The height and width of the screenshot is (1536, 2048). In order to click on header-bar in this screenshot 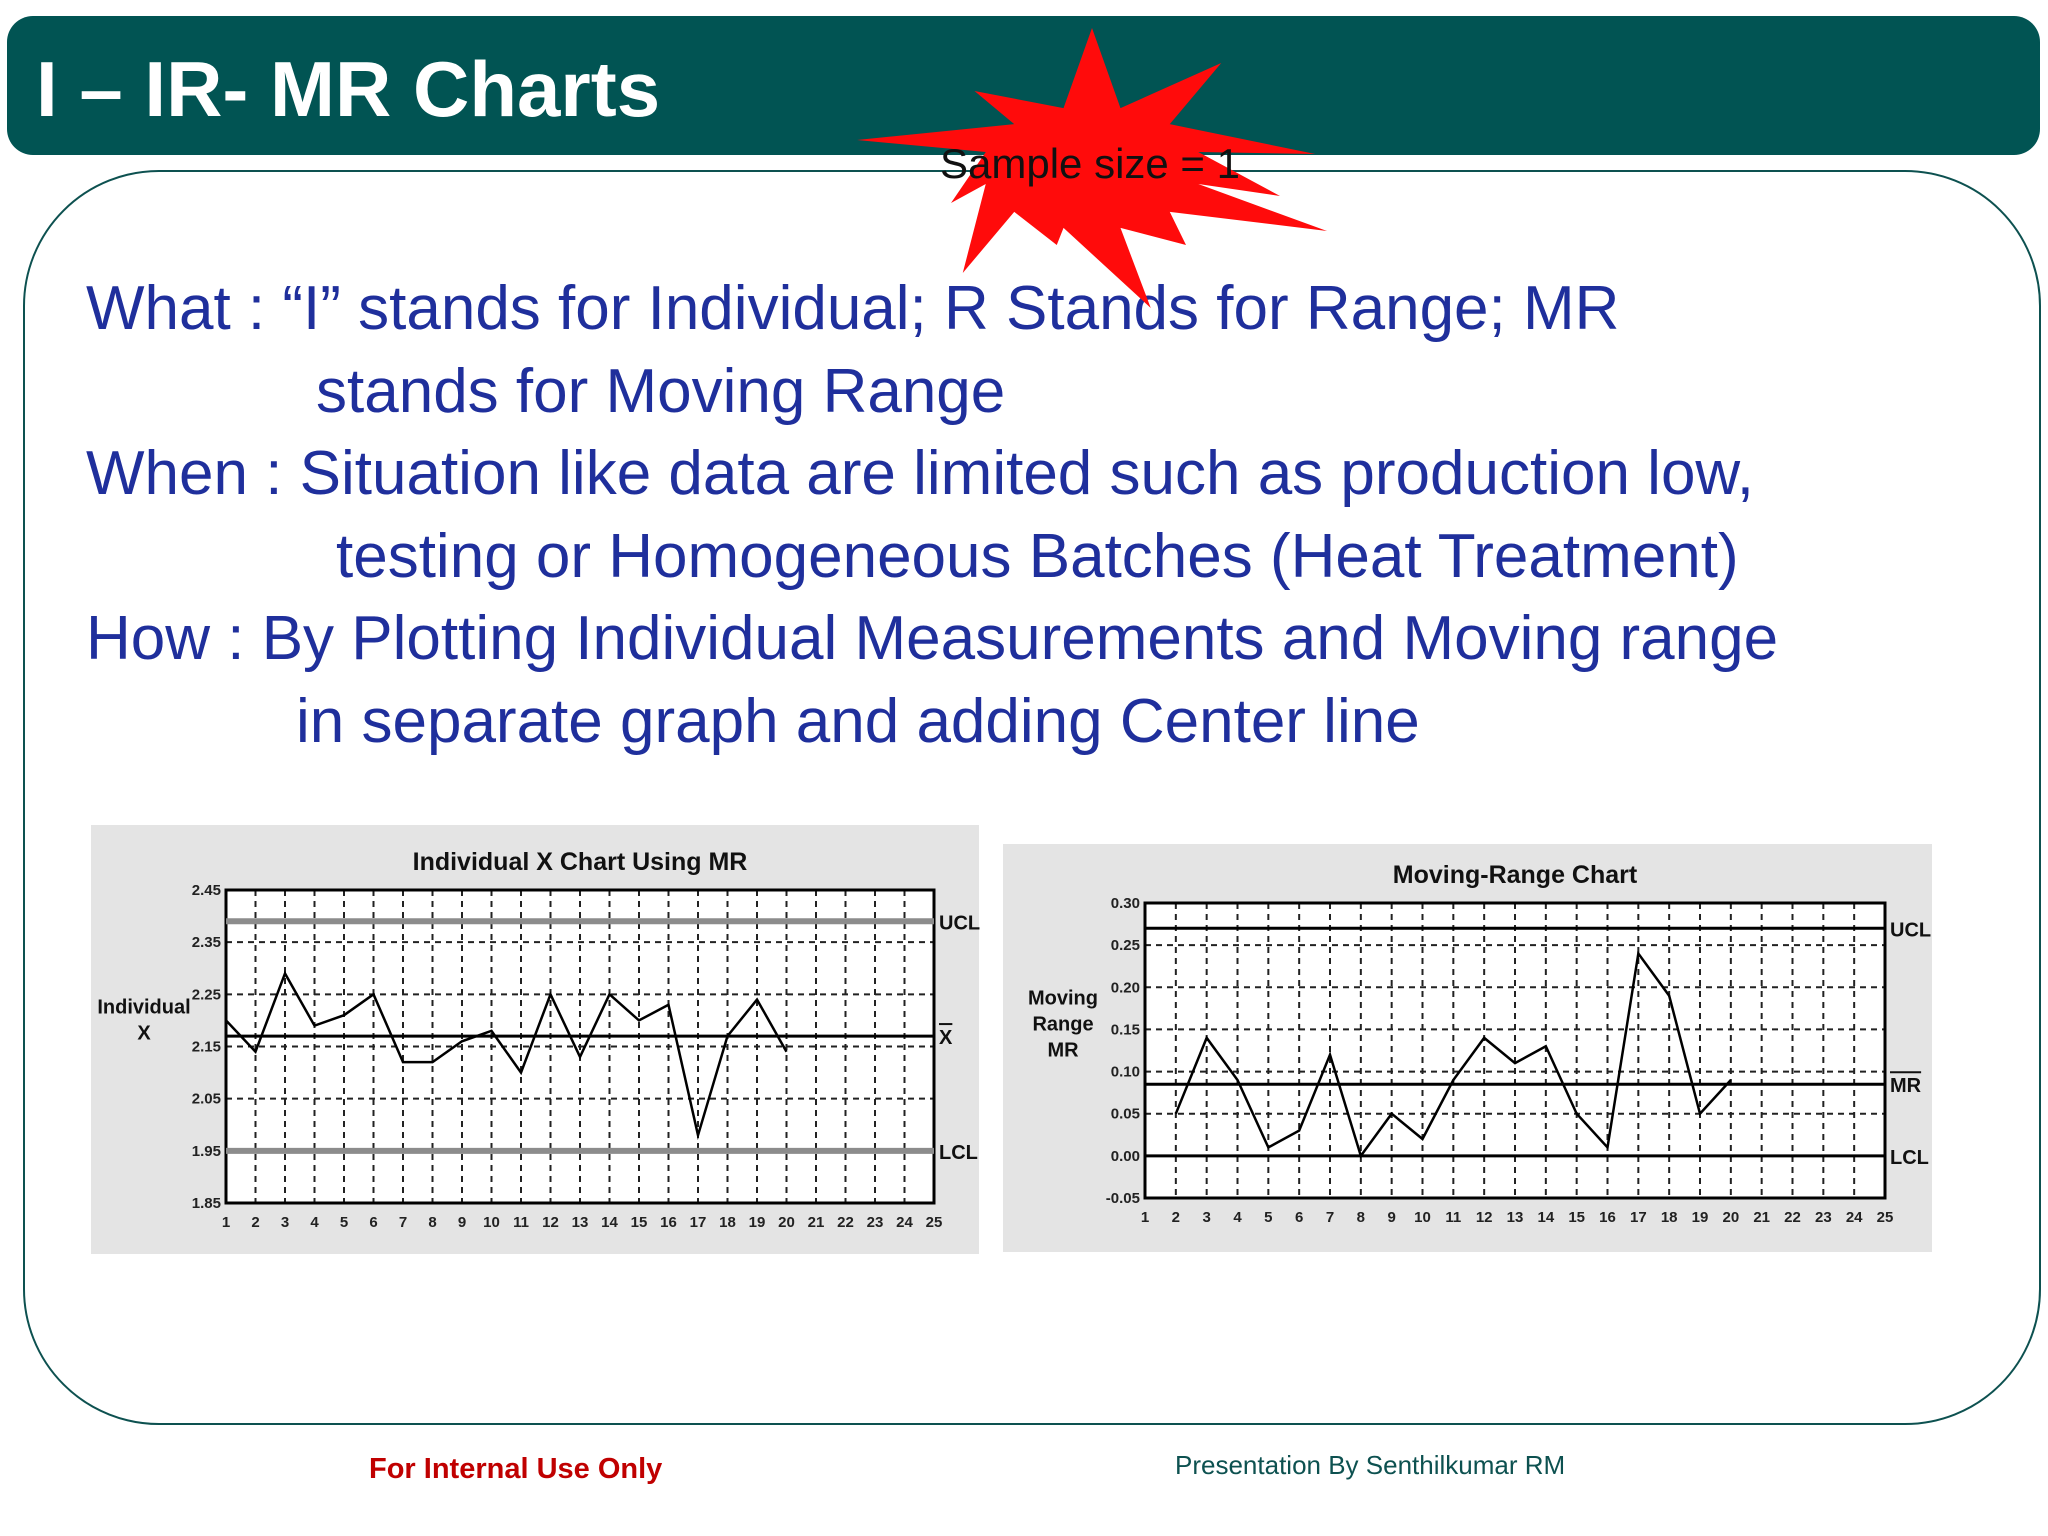, I will do `click(1023, 85)`.